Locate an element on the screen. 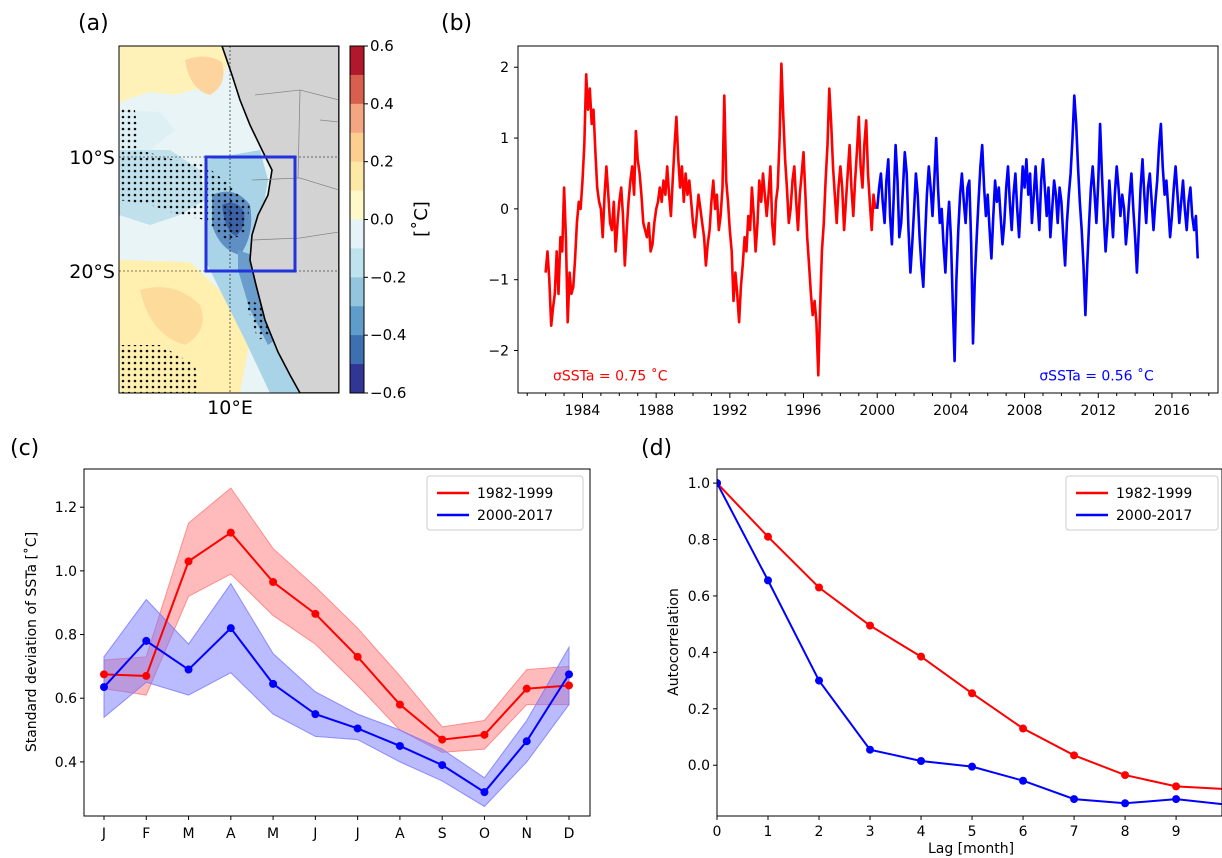 The width and height of the screenshot is (1222, 858). panel-c-ylabel: Standard deviation of SSTa [˚C] is located at coordinates (31, 642).